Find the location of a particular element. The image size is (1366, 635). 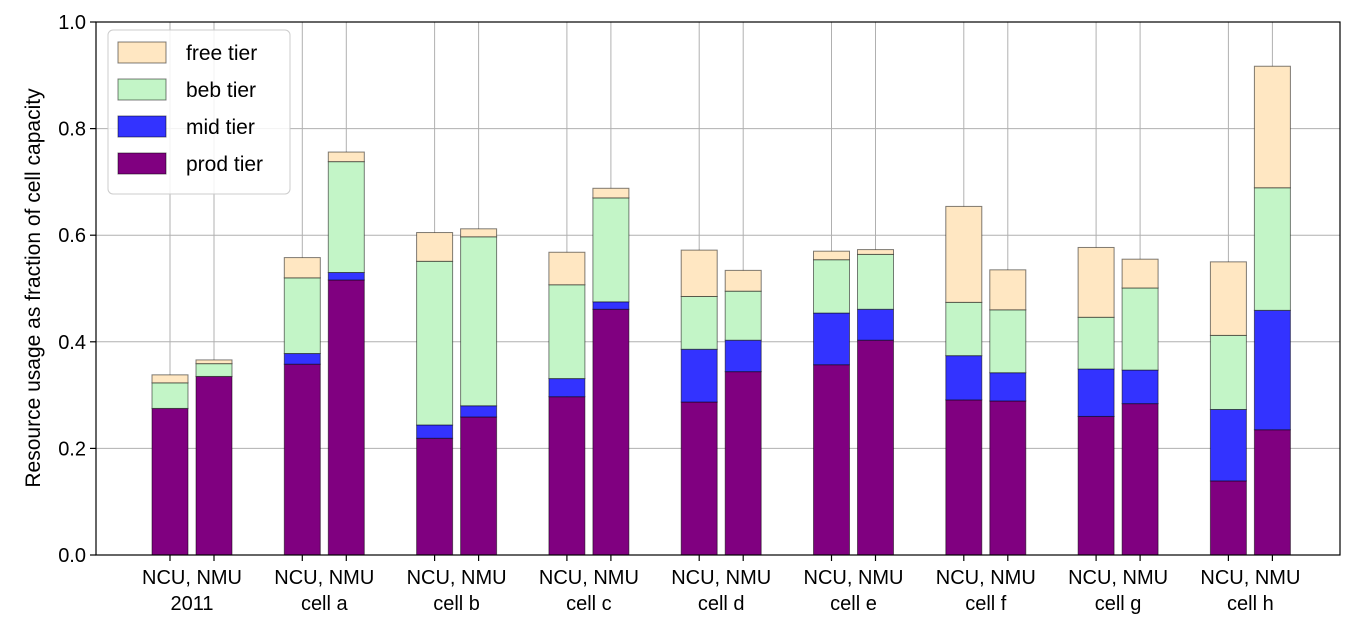

y-tick-label: 0.4 is located at coordinates (72, 343).